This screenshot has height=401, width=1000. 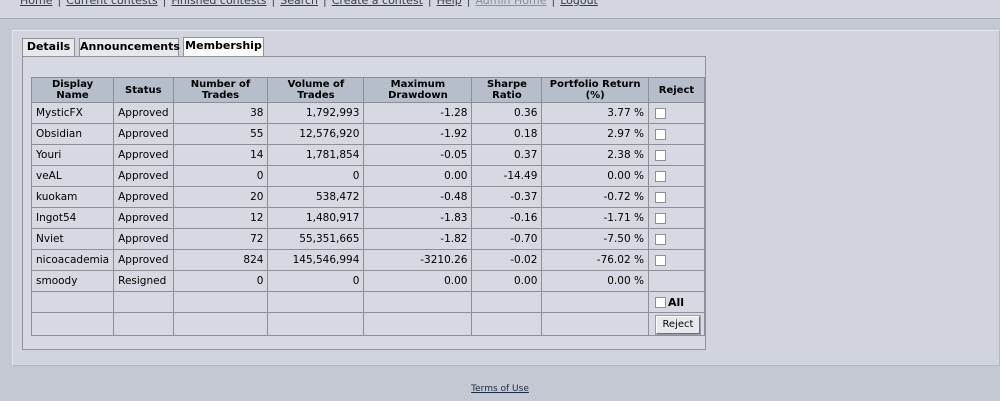 I want to click on table-row: veAL Approved 0 0 0.00 -14.49 0.00 %, so click(x=368, y=176).